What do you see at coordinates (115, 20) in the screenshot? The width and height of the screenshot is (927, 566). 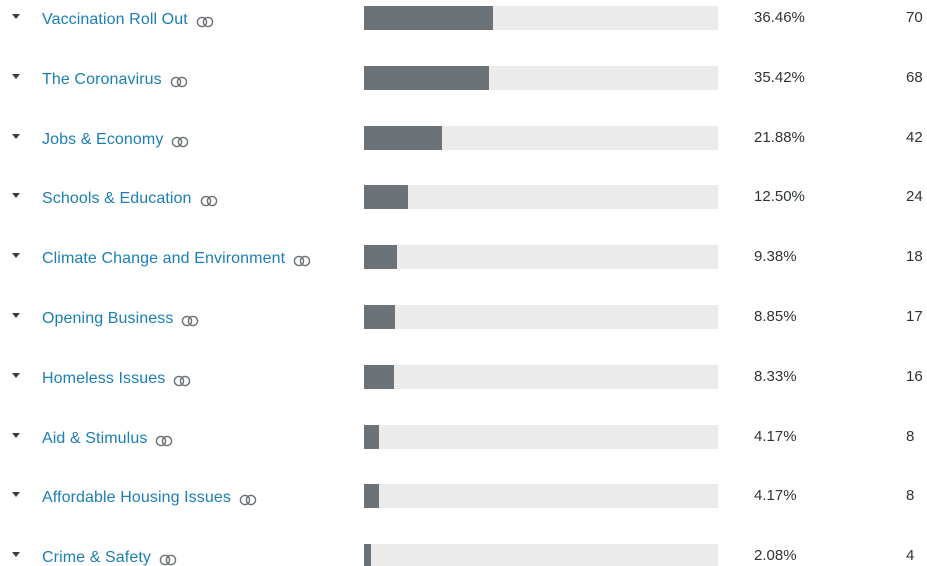 I see `answer-label: Vaccination Roll Out` at bounding box center [115, 20].